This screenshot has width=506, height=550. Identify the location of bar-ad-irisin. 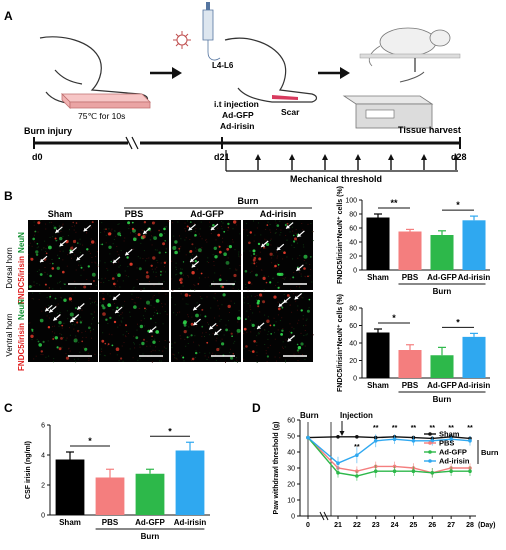
(190, 482).